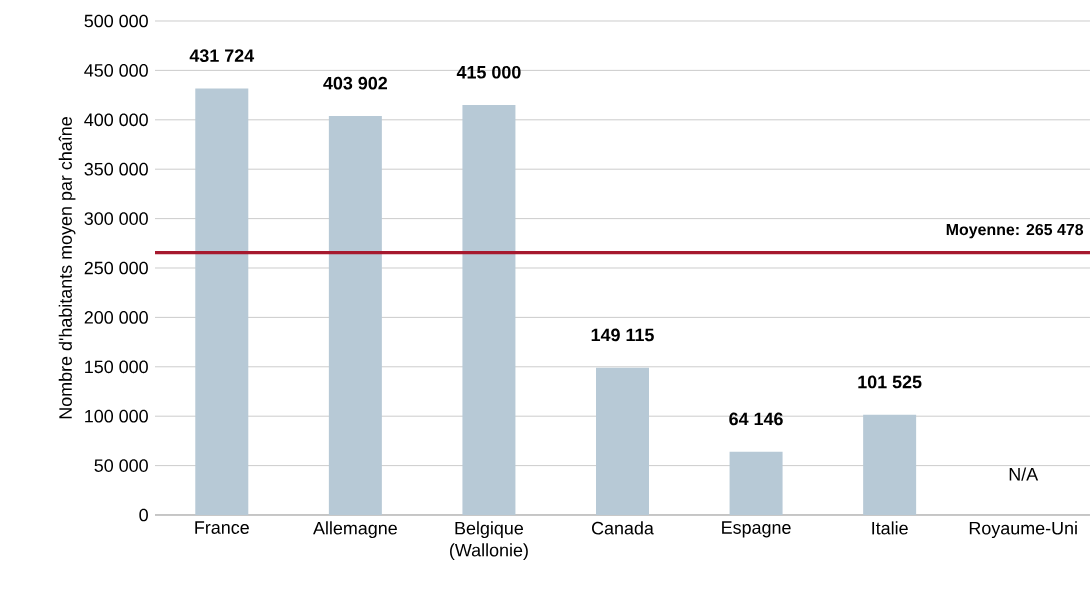  Describe the element at coordinates (355, 530) in the screenshot. I see `x-tick-label: Allemagne` at that location.